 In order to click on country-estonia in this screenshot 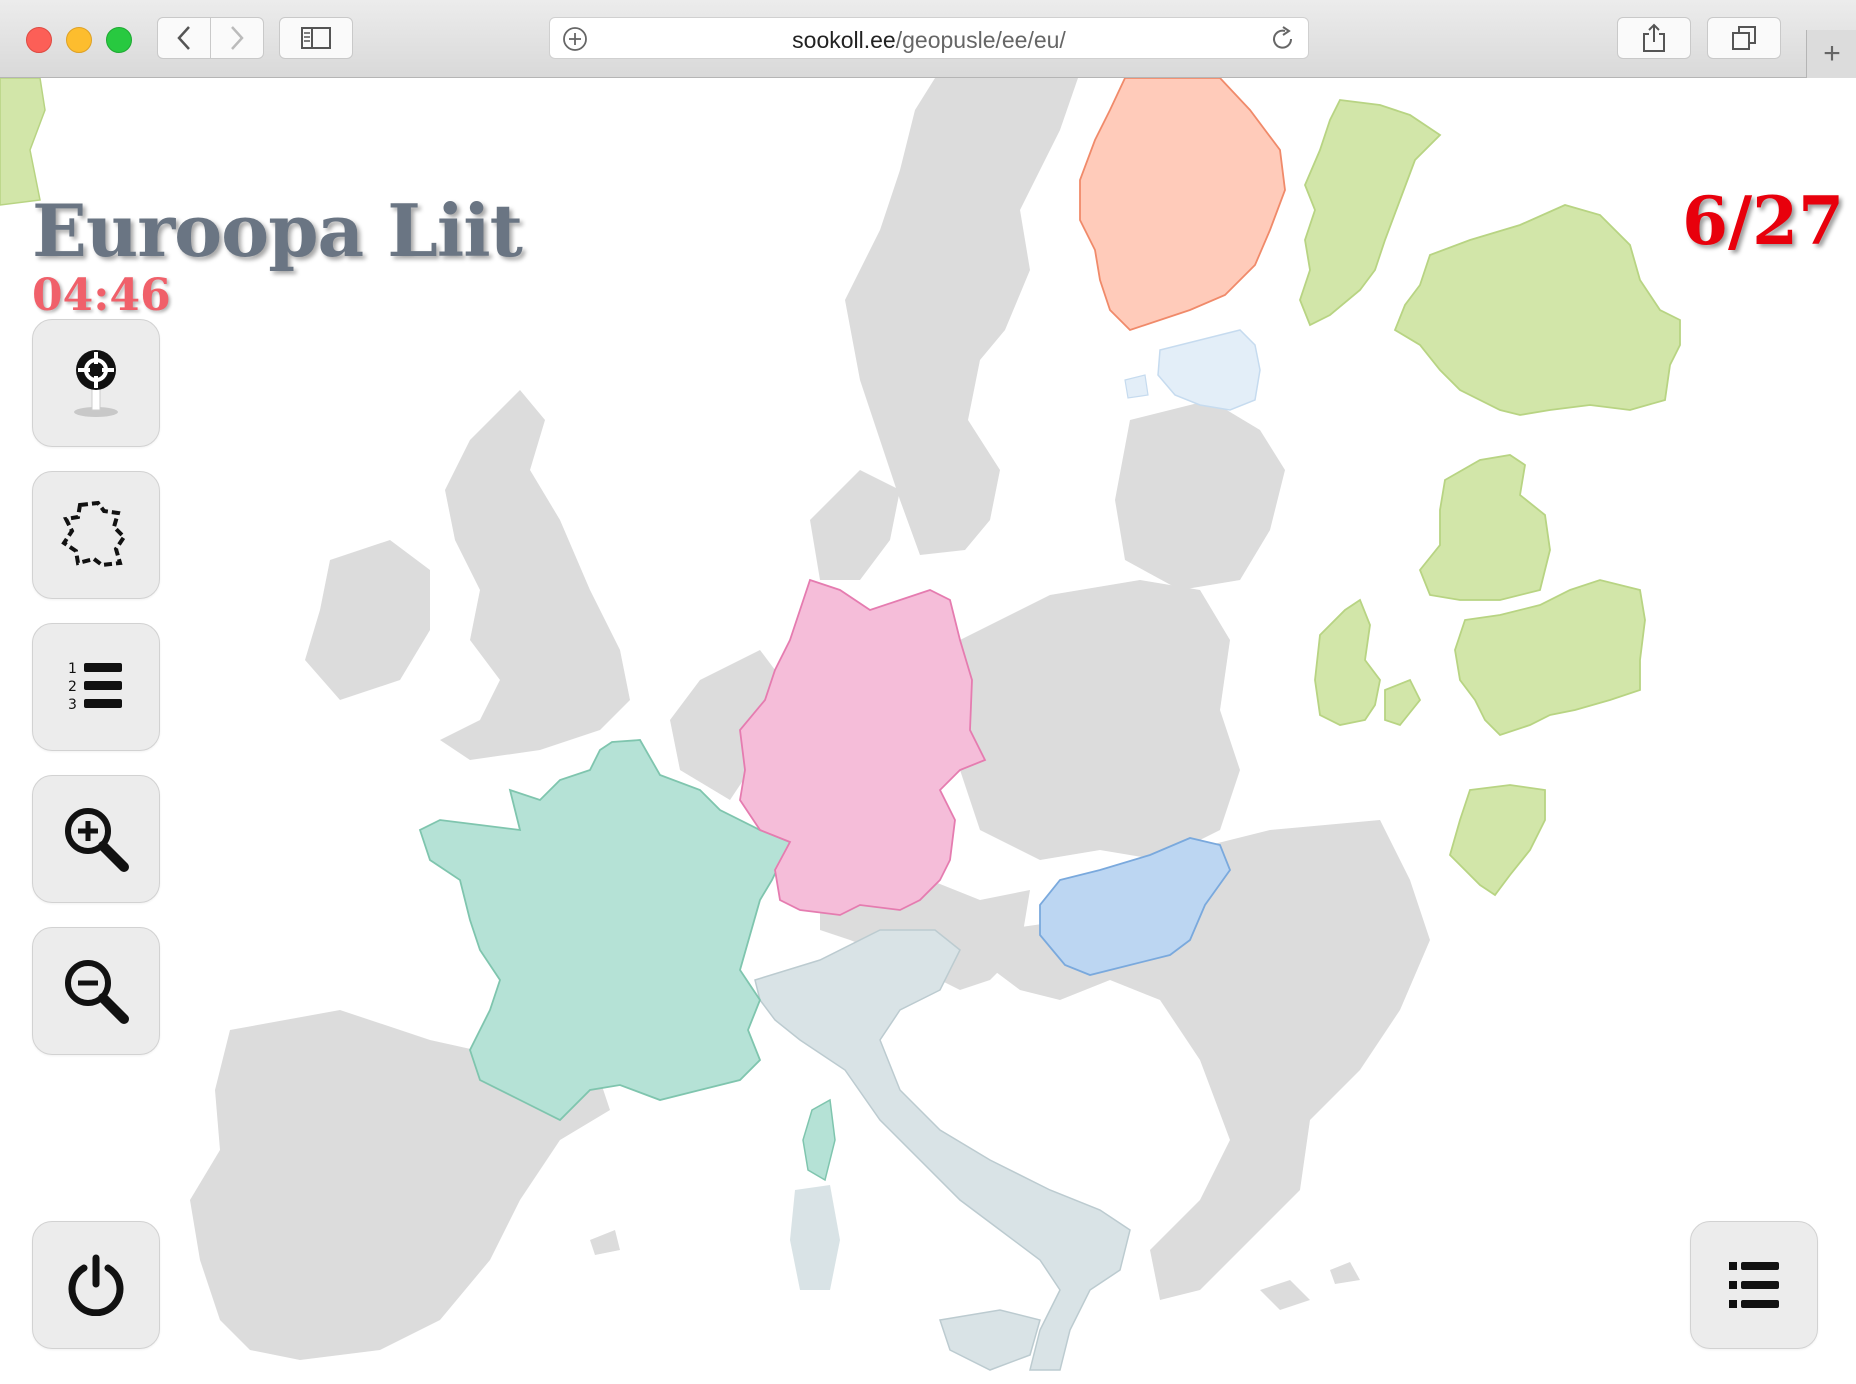, I will do `click(1209, 370)`.